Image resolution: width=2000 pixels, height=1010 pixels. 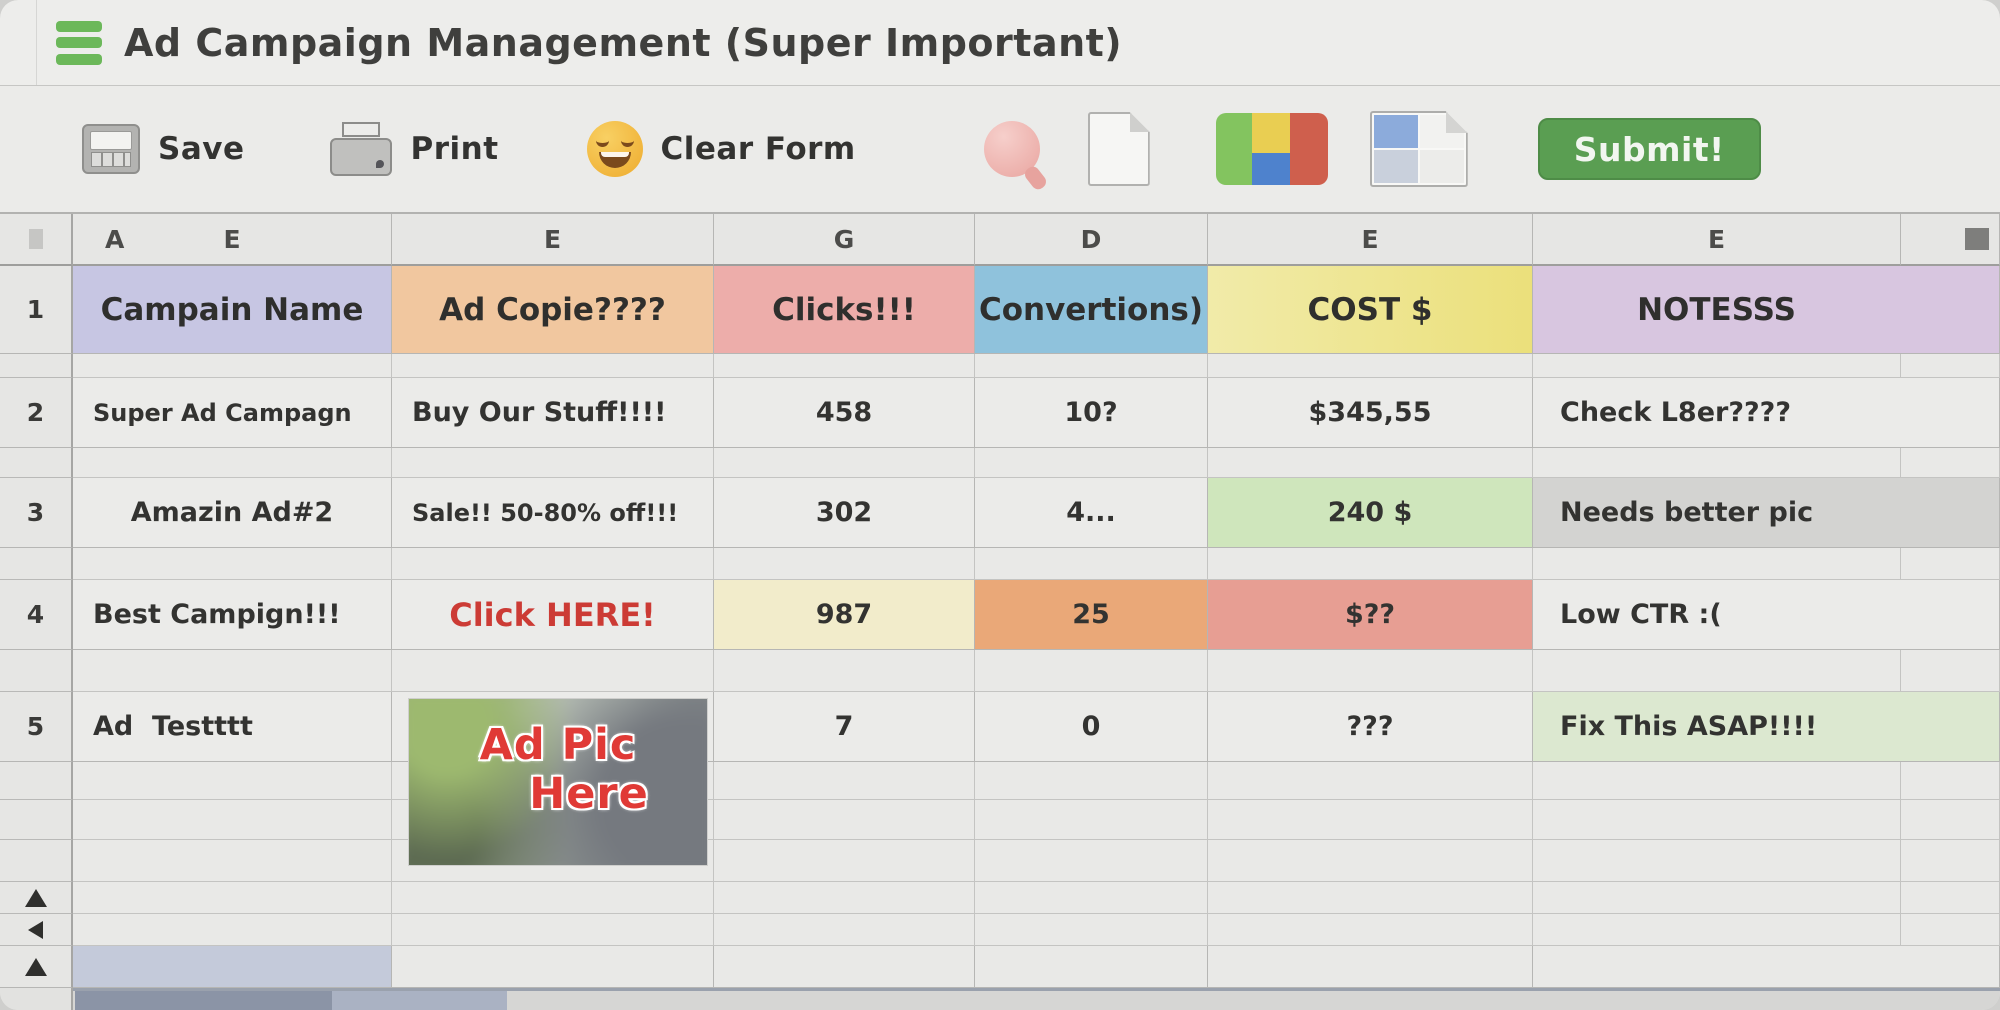 What do you see at coordinates (1419, 149) in the screenshot?
I see `table-view-button` at bounding box center [1419, 149].